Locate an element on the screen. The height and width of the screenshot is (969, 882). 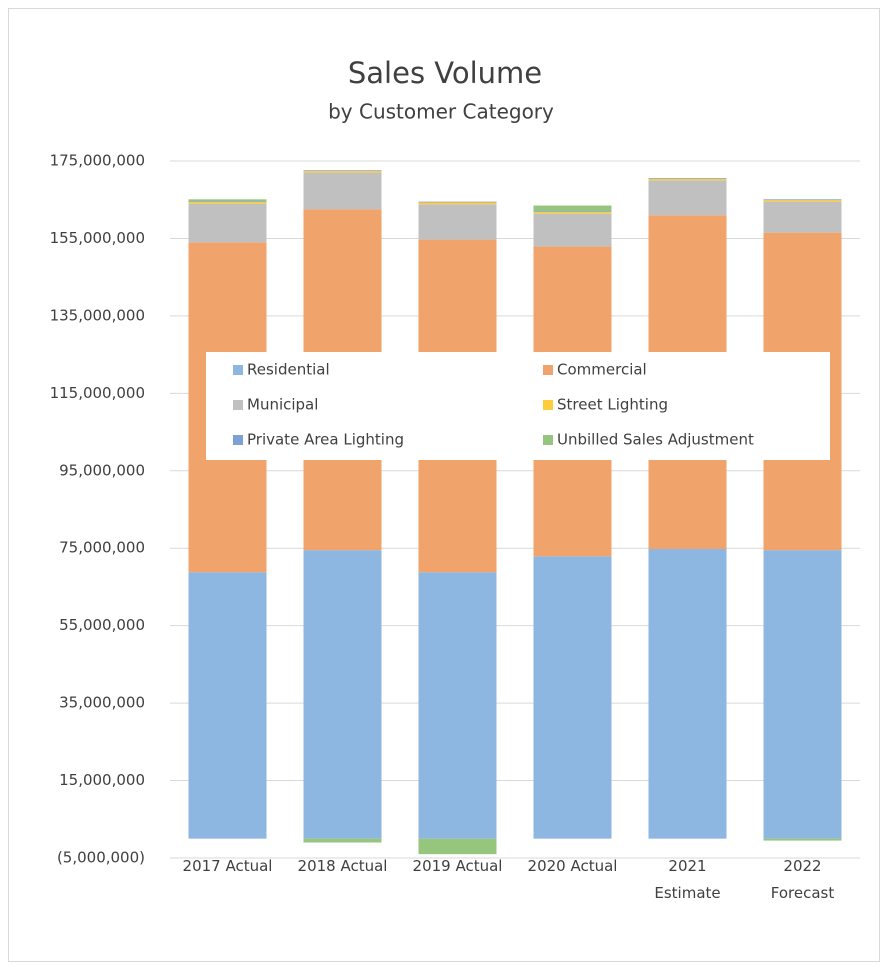
legend-label: Unbilled Sales Adjustment is located at coordinates (655, 440).